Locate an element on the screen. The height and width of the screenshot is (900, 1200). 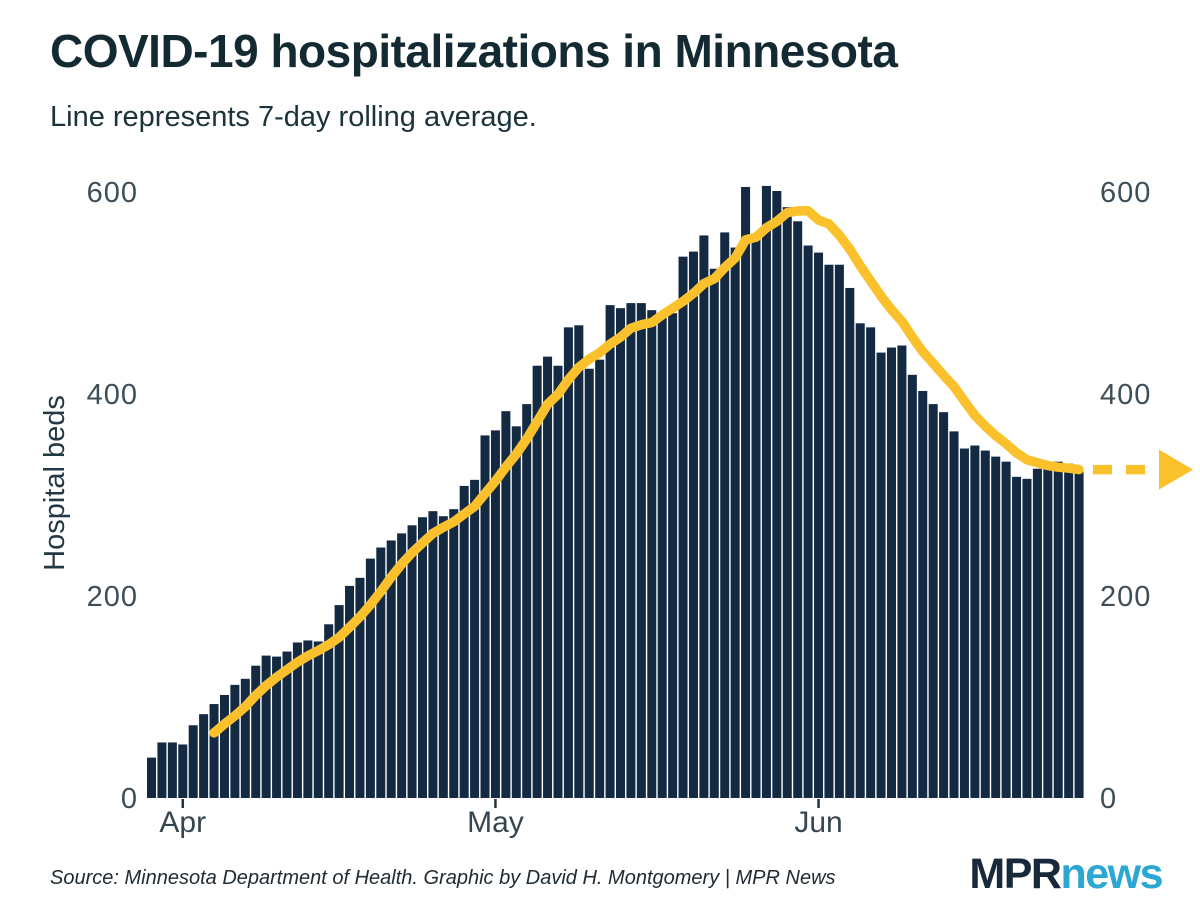
logo-news-text: news is located at coordinates (1111, 873).